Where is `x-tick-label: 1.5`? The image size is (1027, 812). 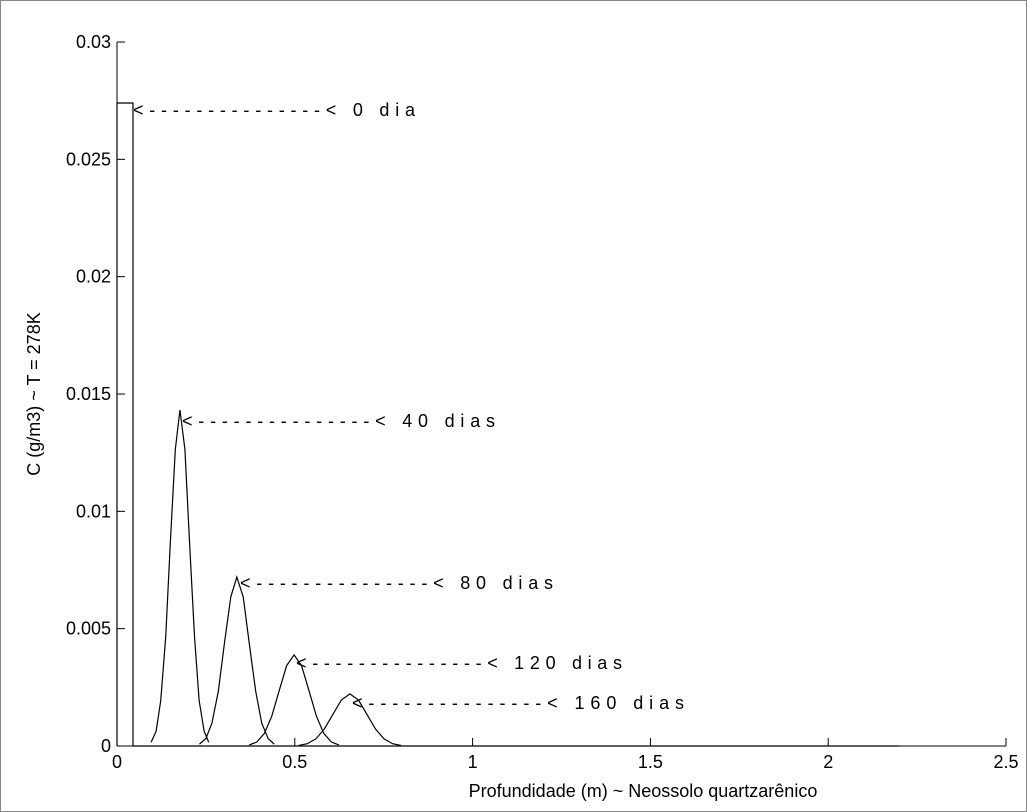
x-tick-label: 1.5 is located at coordinates (650, 762).